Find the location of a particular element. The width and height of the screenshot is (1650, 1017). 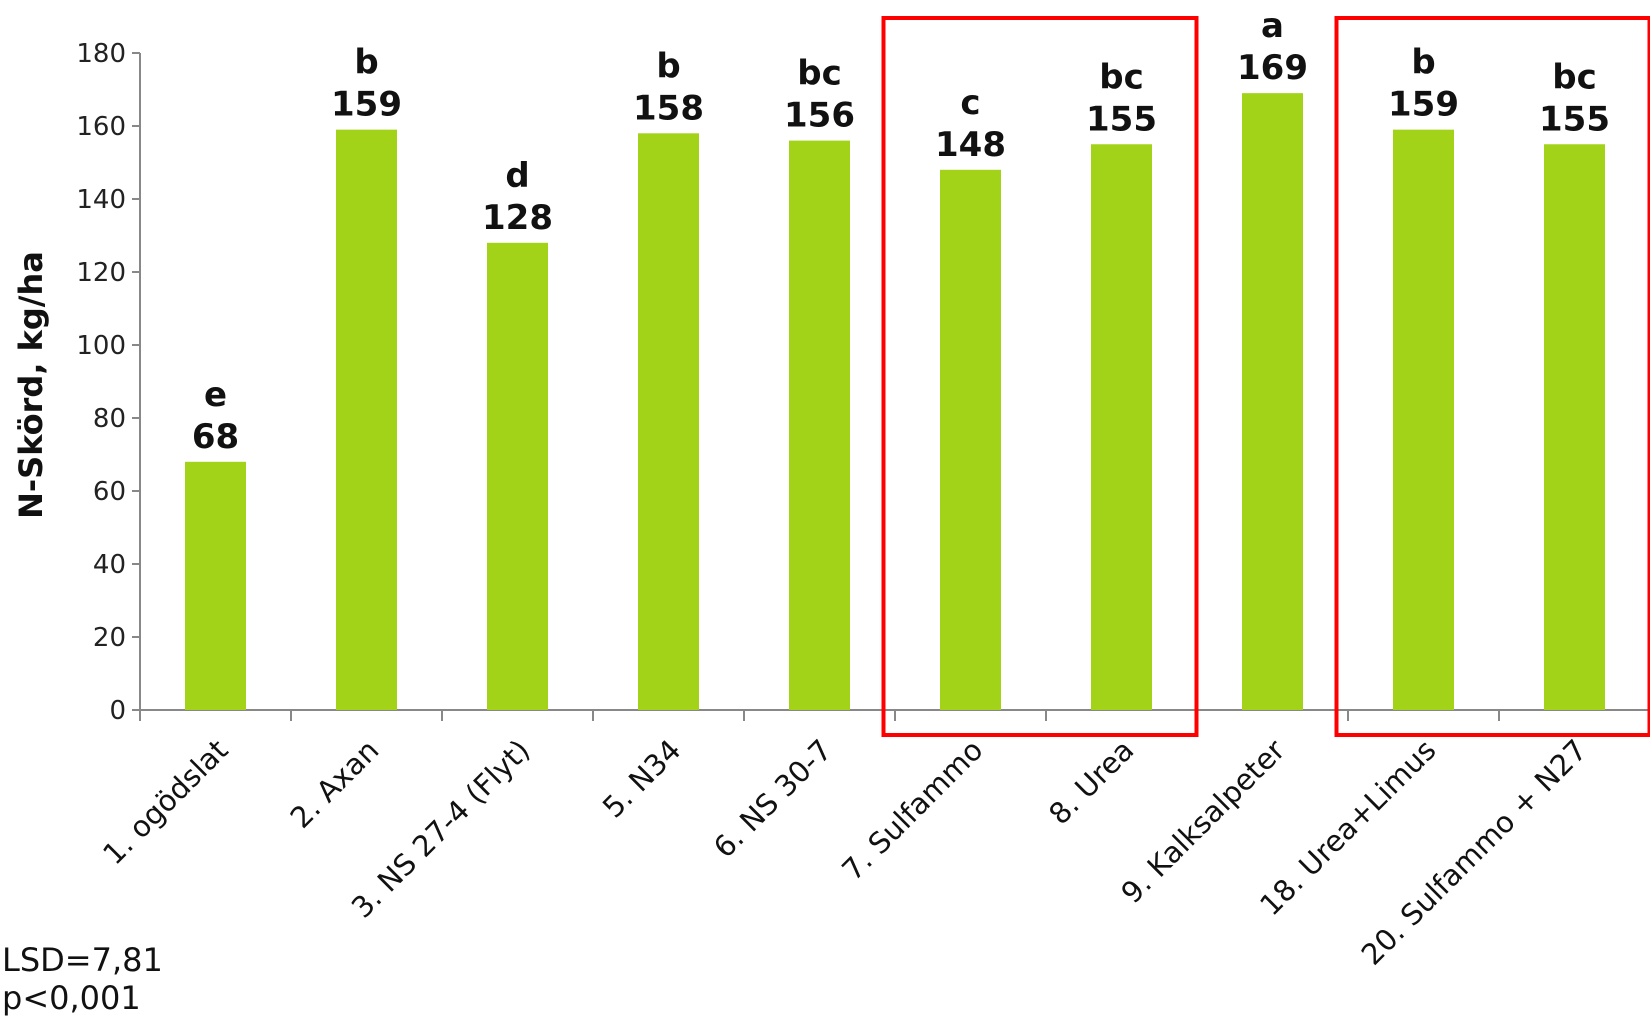

significance-letter: e is located at coordinates (215, 395).